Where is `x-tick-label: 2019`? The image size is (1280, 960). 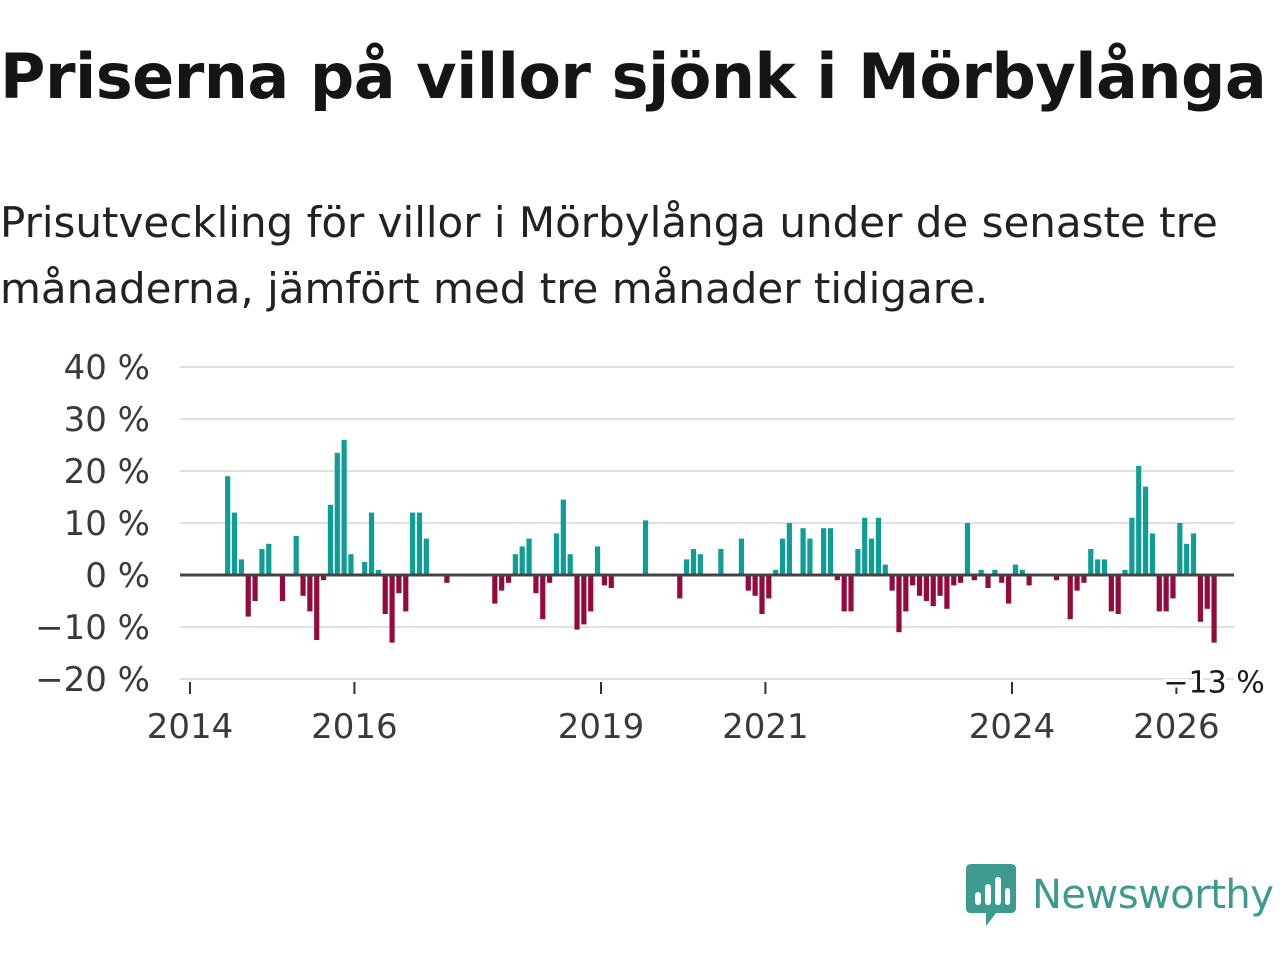
x-tick-label: 2019 is located at coordinates (601, 727).